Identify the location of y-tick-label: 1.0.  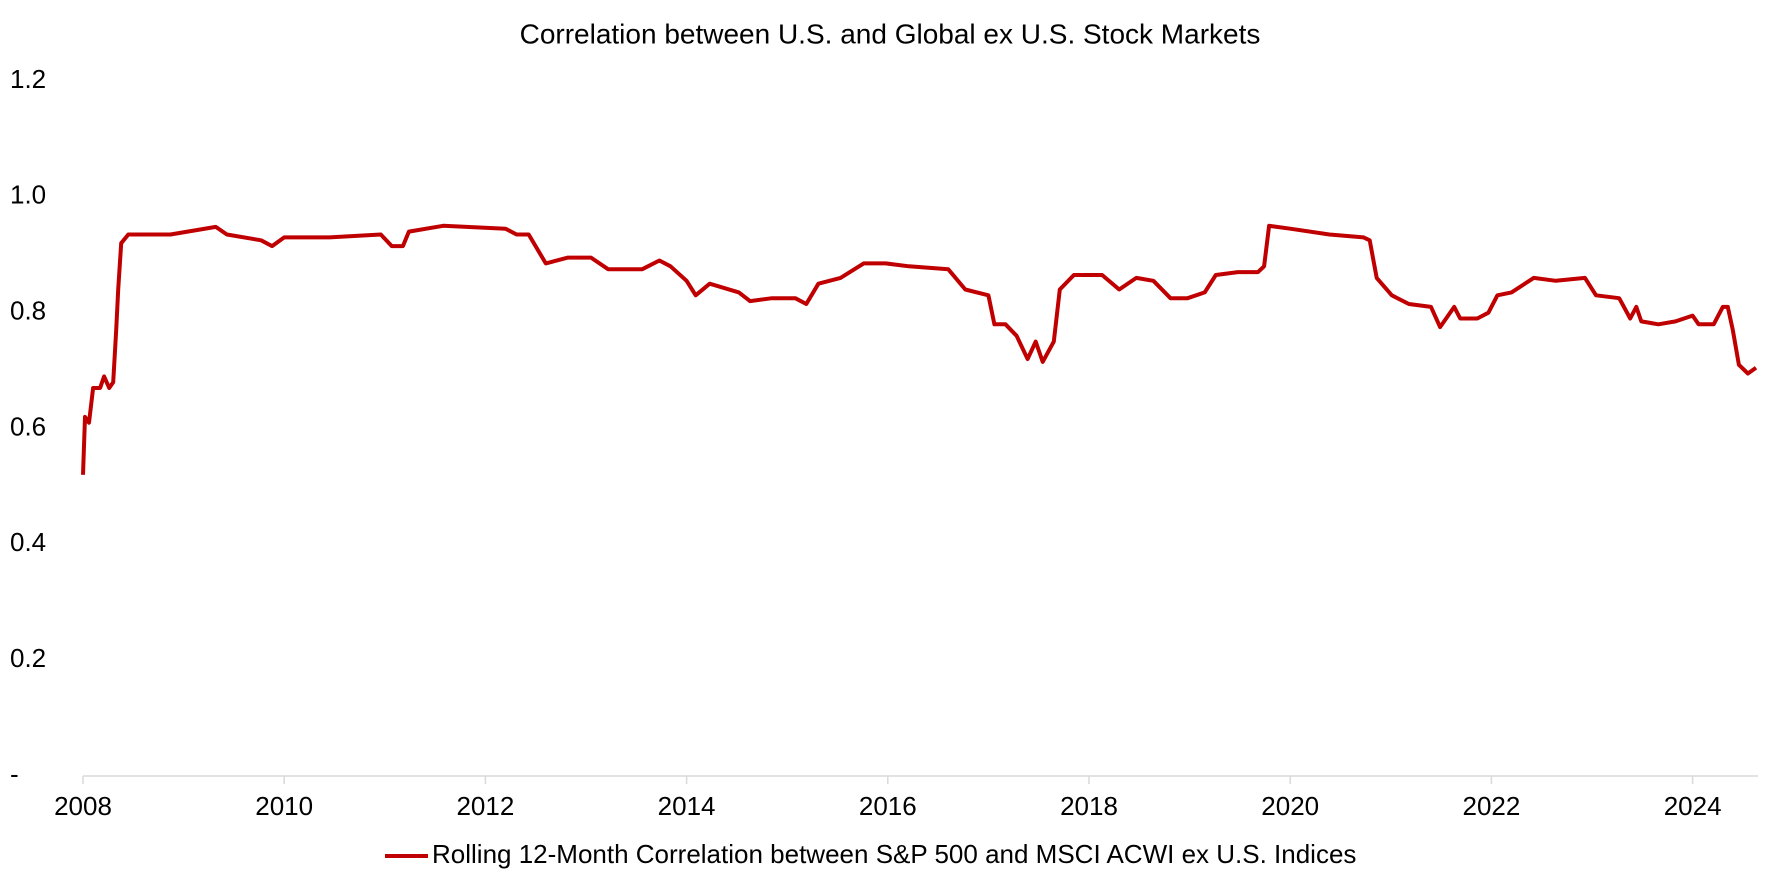
(28, 195).